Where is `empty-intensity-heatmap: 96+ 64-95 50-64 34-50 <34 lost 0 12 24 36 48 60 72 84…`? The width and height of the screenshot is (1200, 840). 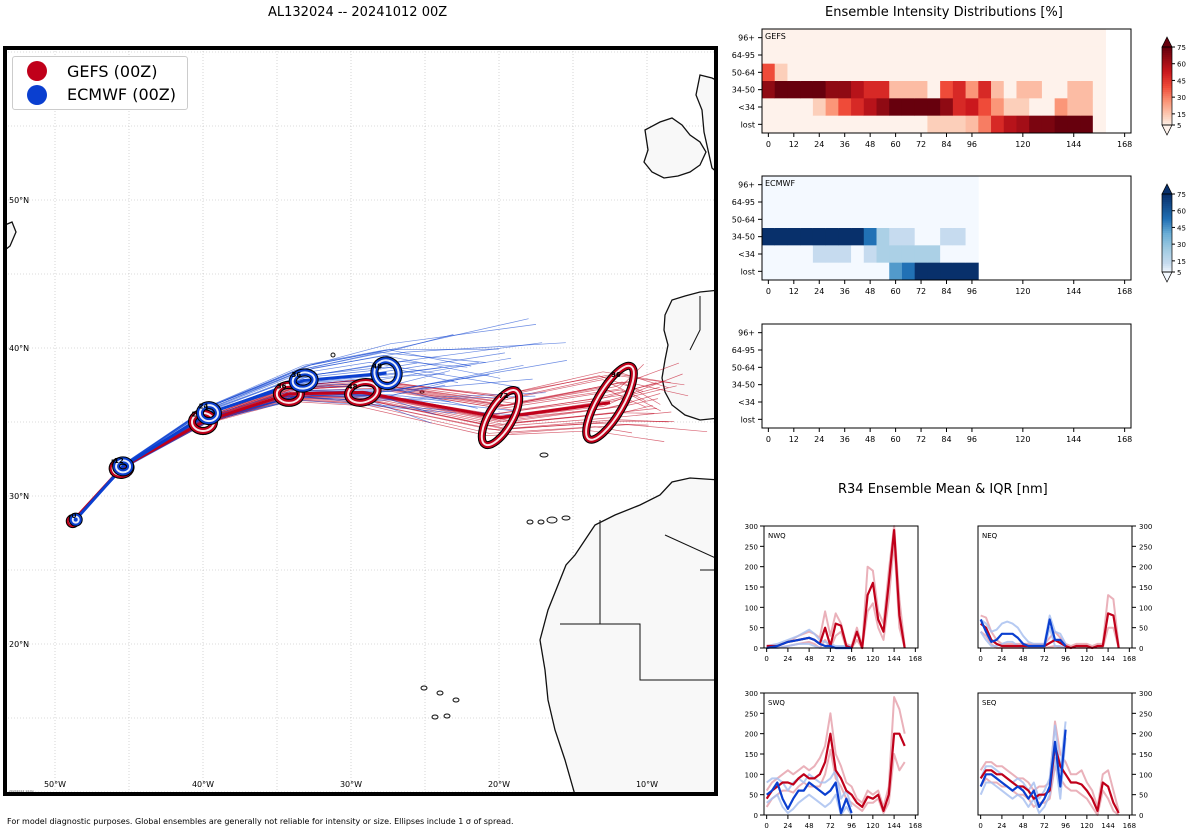 empty-intensity-heatmap: 96+ 64-95 50-64 34-50 <34 lost 0 12 24 36 48 60 72 84… is located at coordinates (932, 383).